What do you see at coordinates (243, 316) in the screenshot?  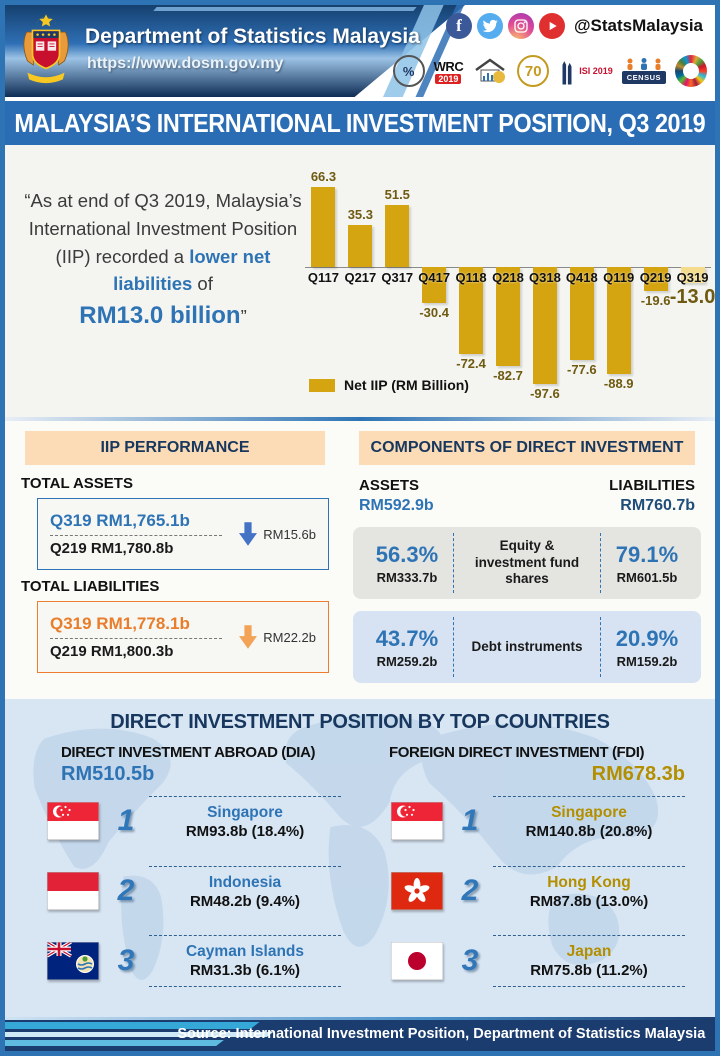 I see `quote-closing: ”` at bounding box center [243, 316].